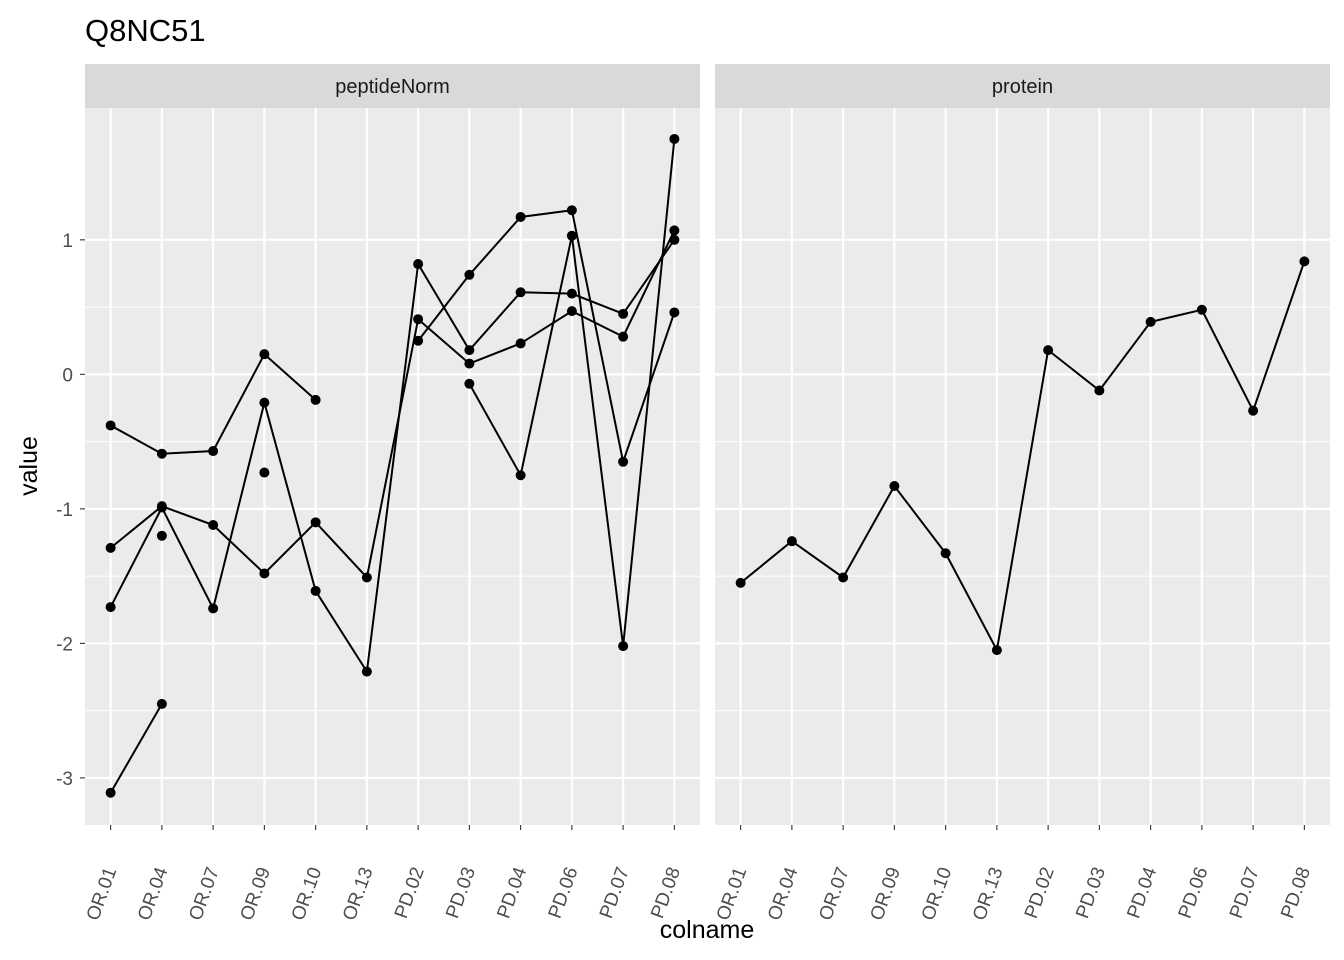  I want to click on chart-title: Q8NC51, so click(145, 30).